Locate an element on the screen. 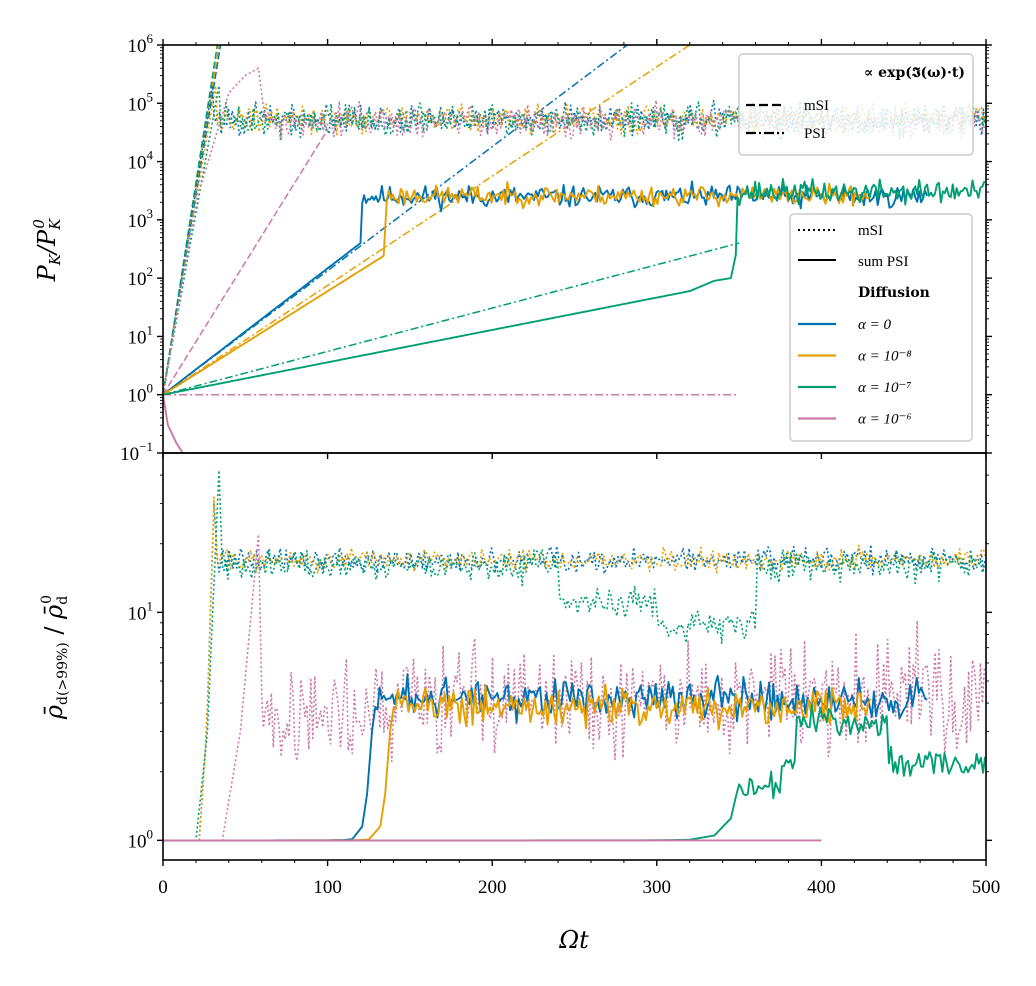 Image resolution: width=1036 pixels, height=986 pixels. bottom-x-tick-label: 0 is located at coordinates (163, 887).